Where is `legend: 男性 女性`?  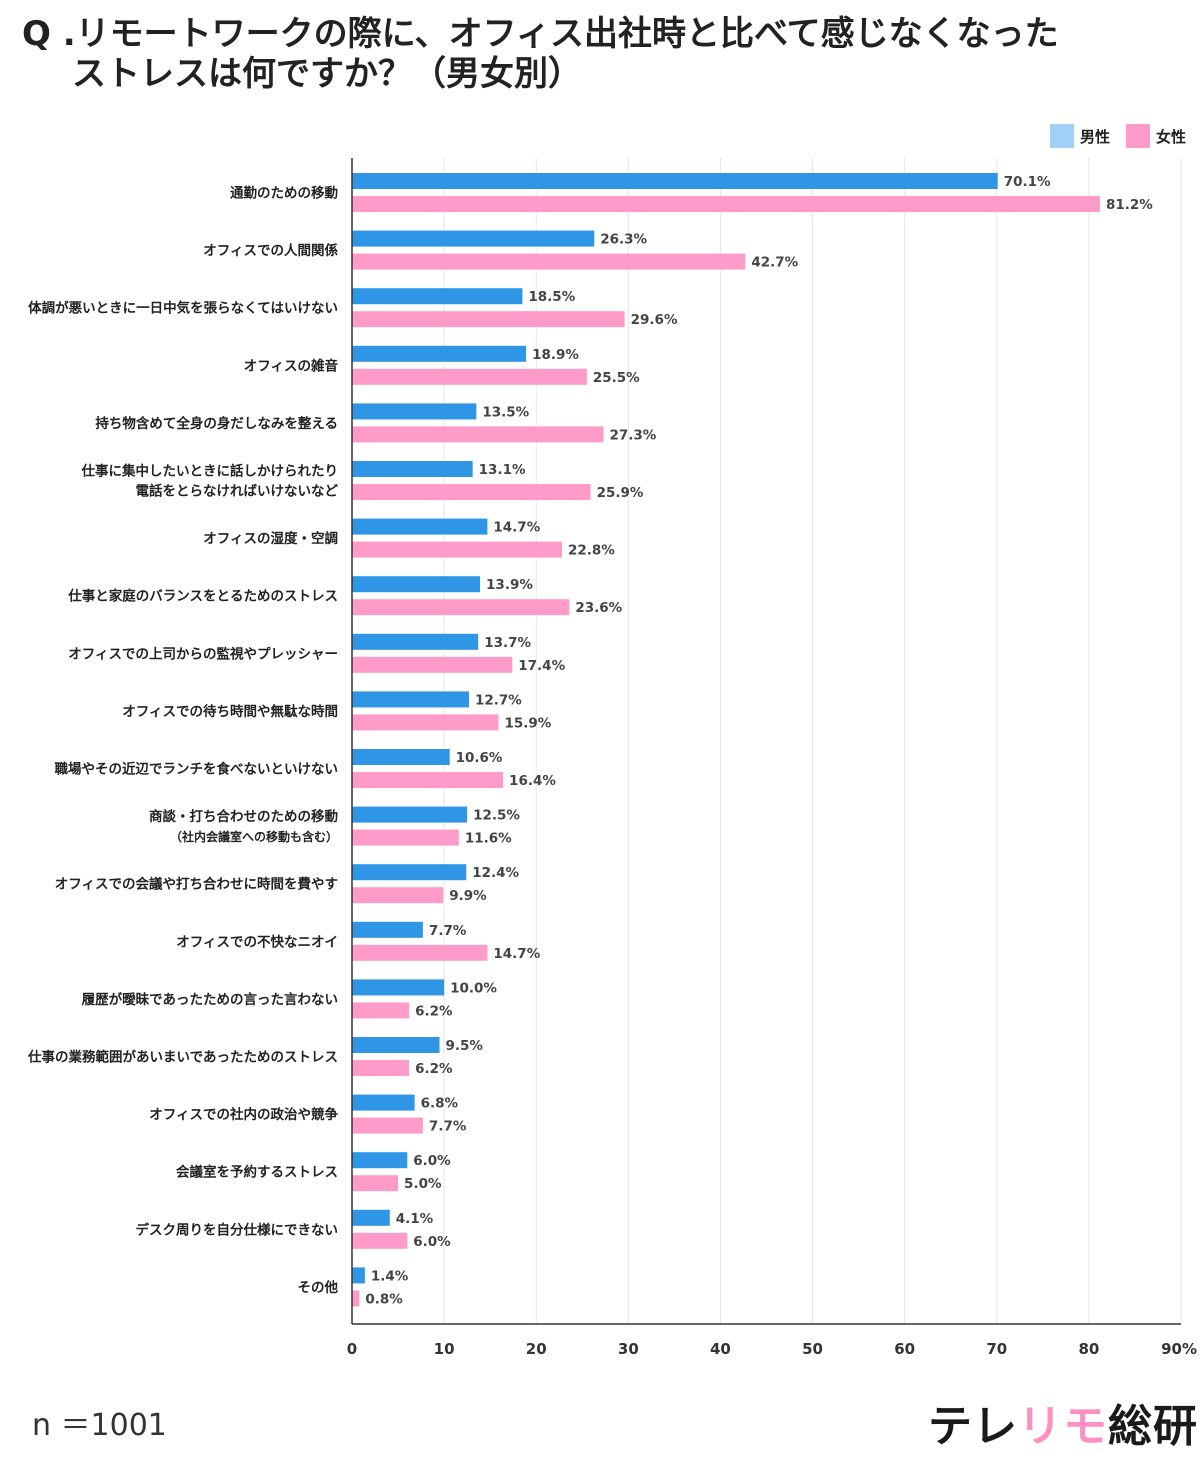 legend: 男性 女性 is located at coordinates (1117, 136).